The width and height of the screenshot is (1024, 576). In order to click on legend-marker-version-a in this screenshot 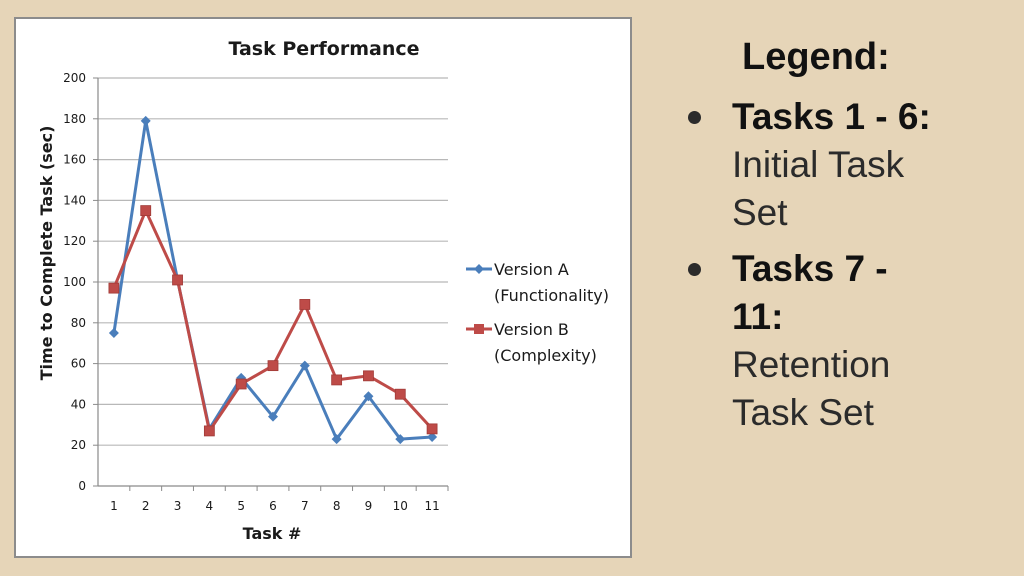, I will do `click(479, 269)`.